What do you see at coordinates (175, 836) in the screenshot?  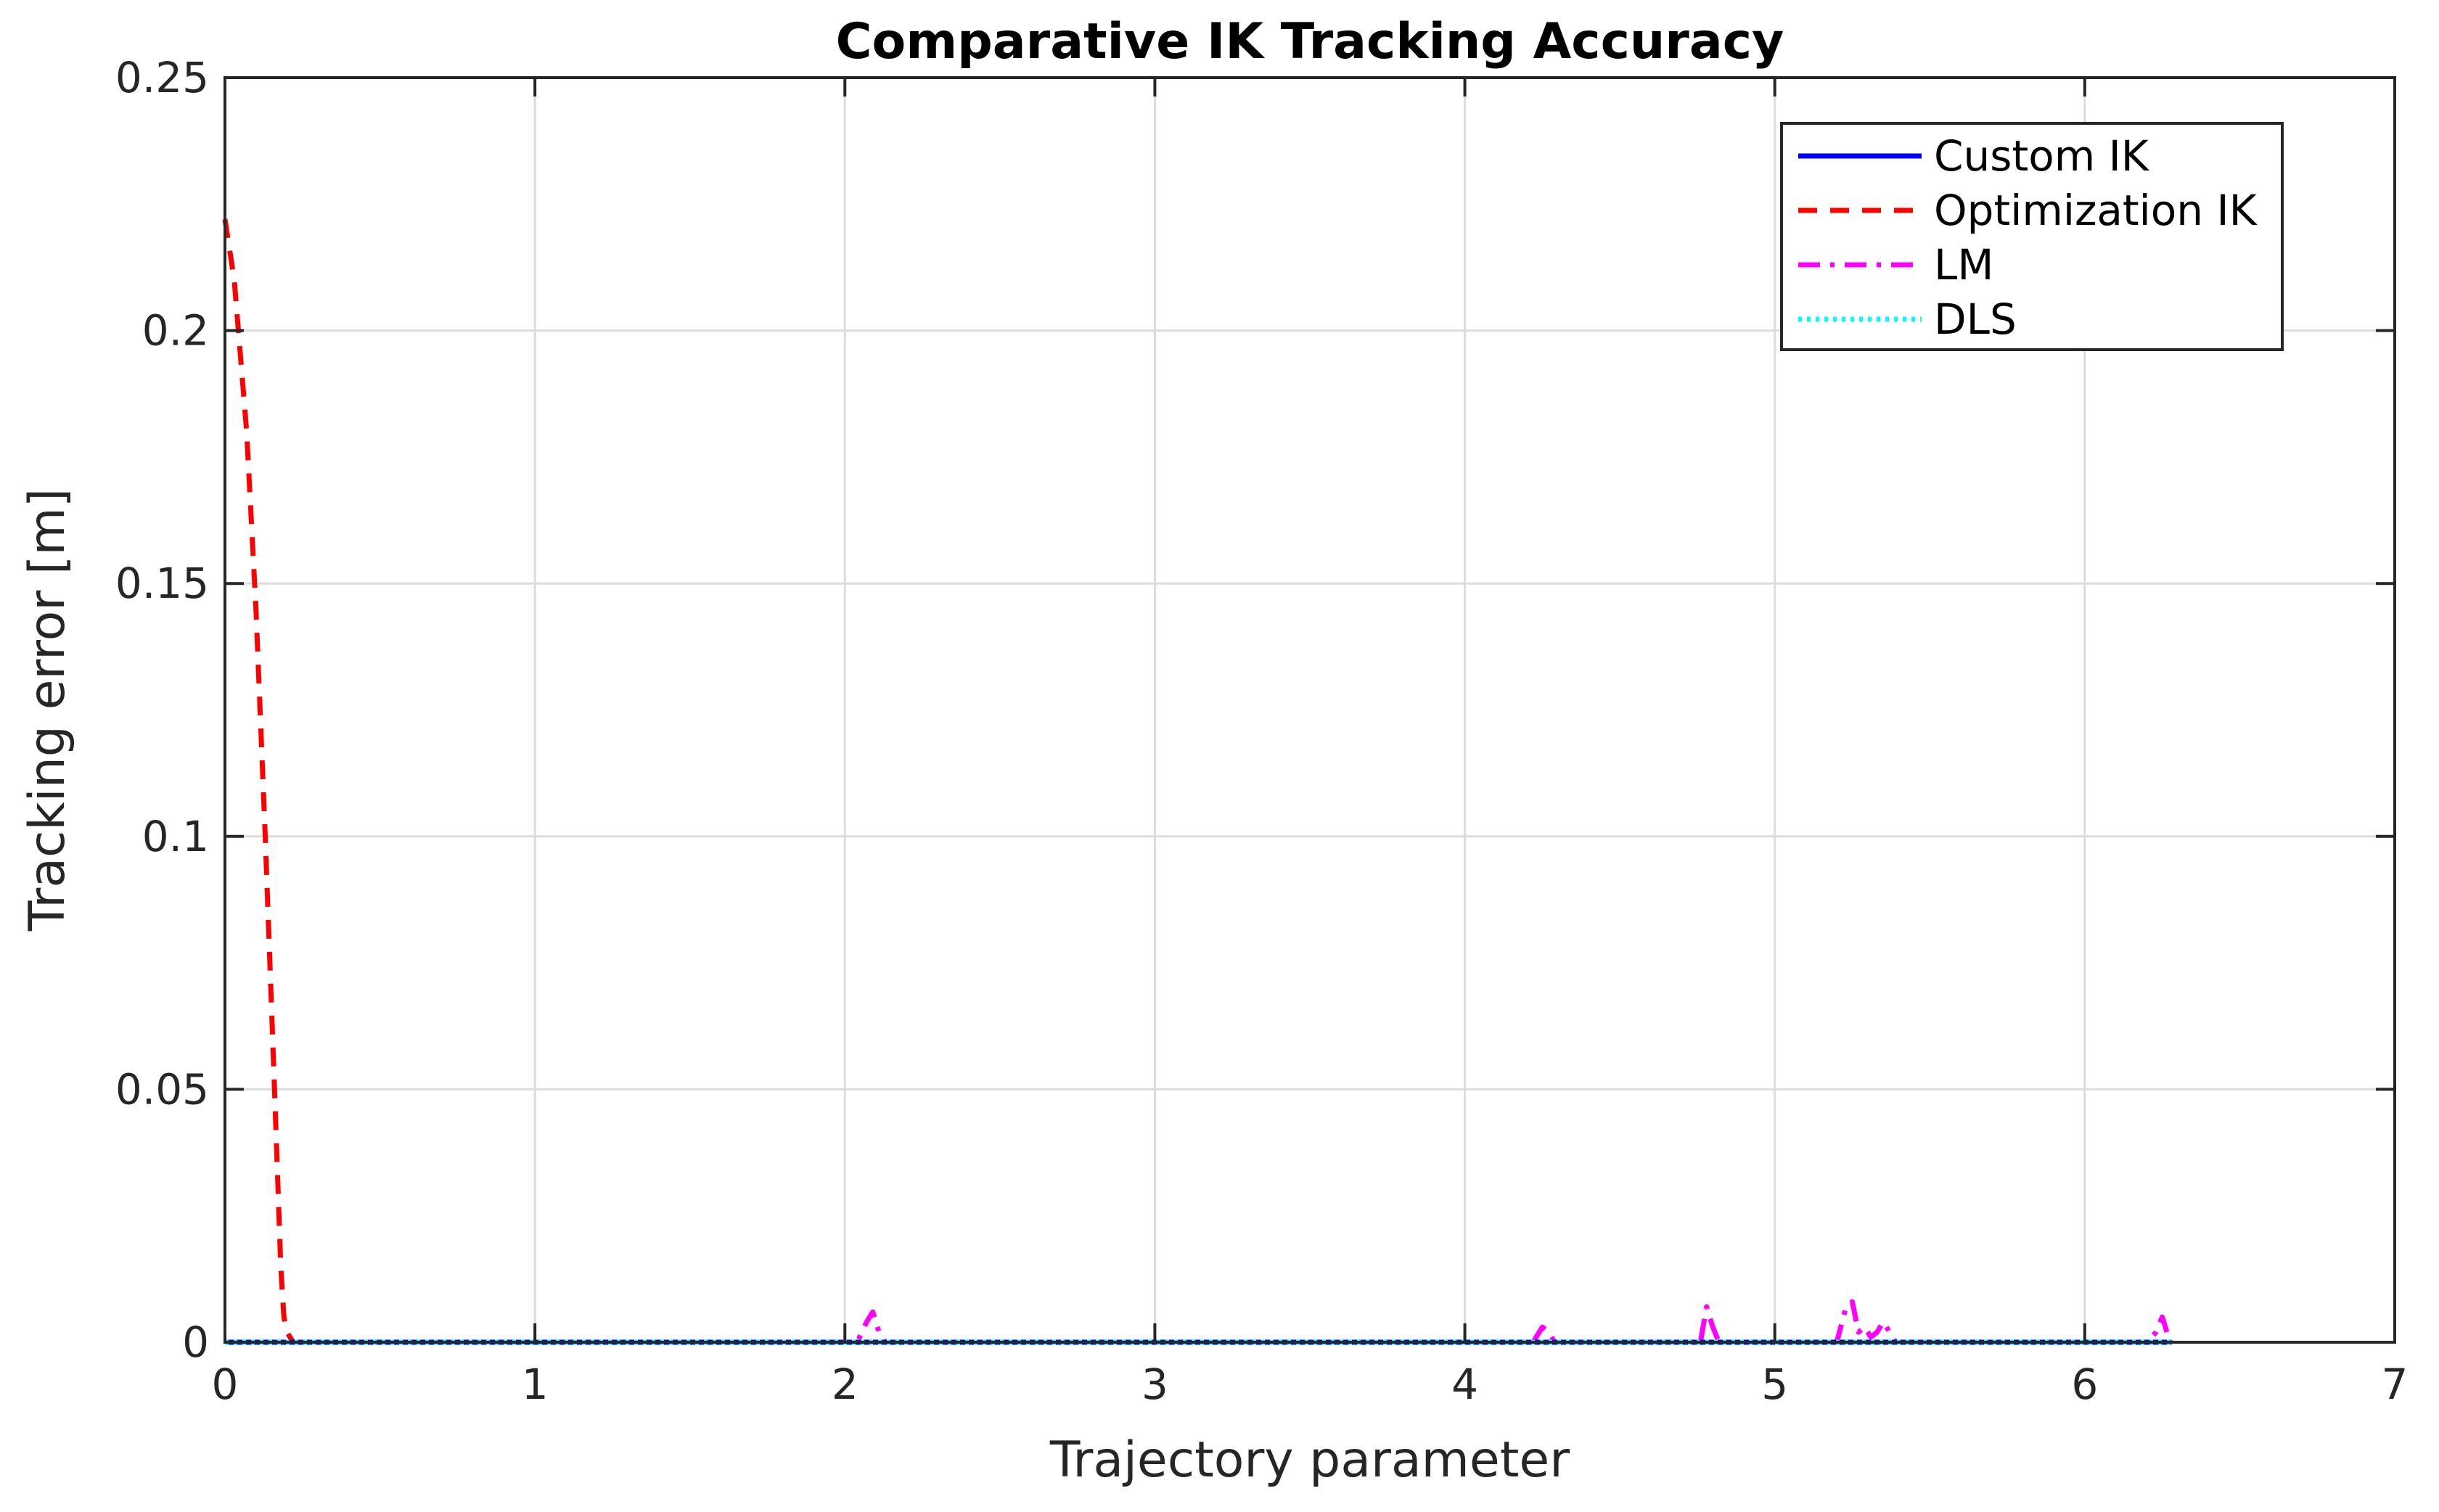 I see `y-tick-label: 0.1` at bounding box center [175, 836].